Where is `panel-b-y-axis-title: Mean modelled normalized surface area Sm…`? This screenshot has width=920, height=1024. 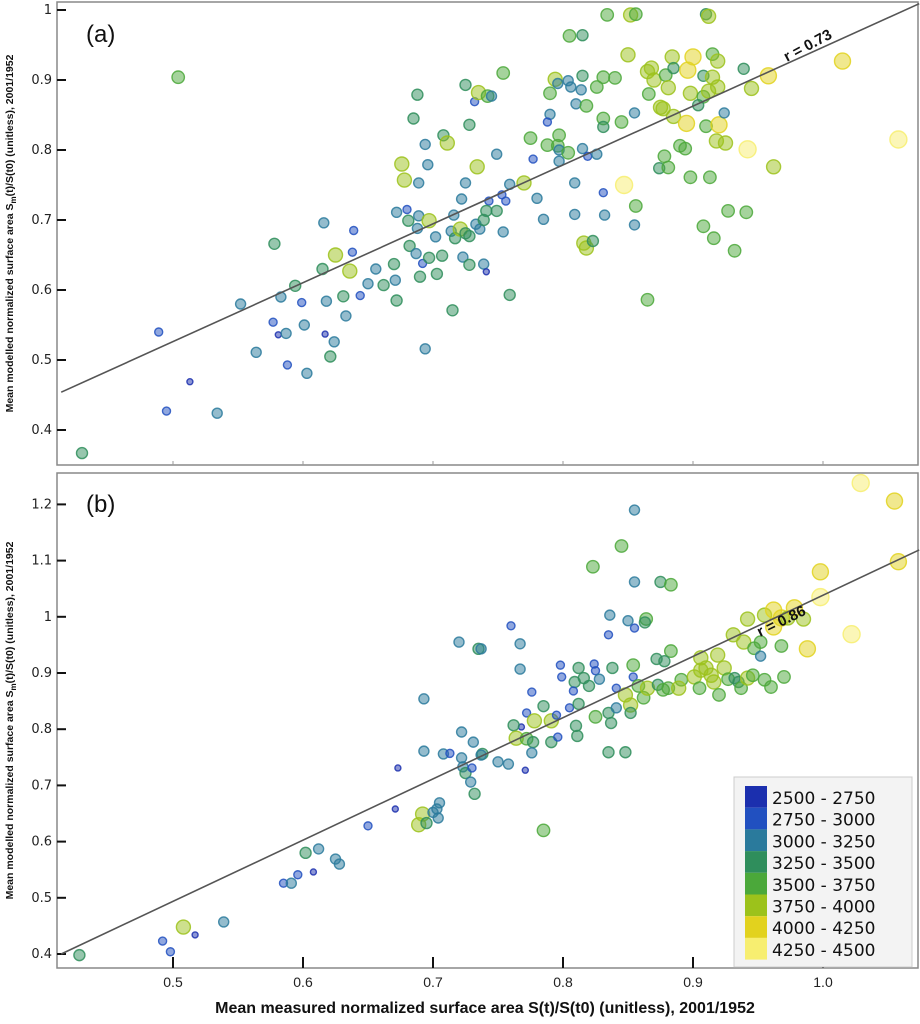
panel-b-y-axis-title: Mean modelled normalized surface area Sm… is located at coordinates (11, 720).